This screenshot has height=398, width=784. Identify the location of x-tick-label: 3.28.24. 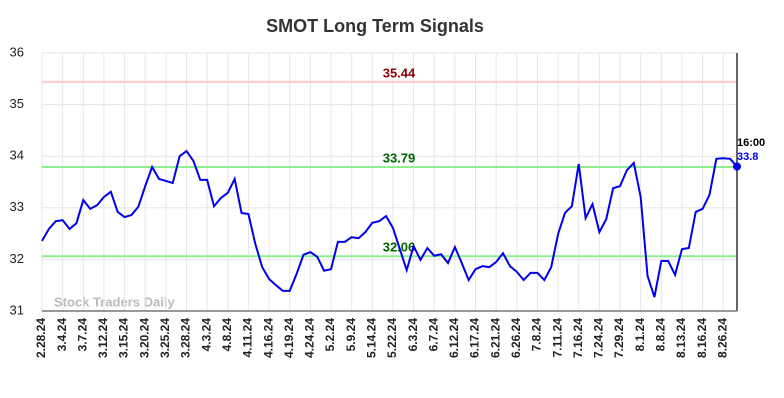
(186, 338).